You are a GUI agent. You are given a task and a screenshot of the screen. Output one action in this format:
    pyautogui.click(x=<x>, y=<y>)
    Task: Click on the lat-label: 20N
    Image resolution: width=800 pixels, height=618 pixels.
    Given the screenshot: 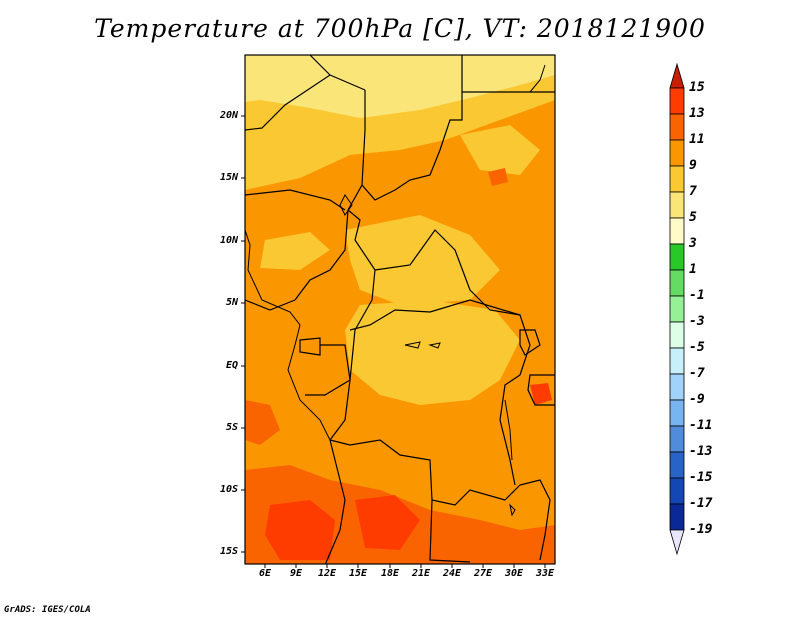 What is the action you would take?
    pyautogui.click(x=228, y=115)
    